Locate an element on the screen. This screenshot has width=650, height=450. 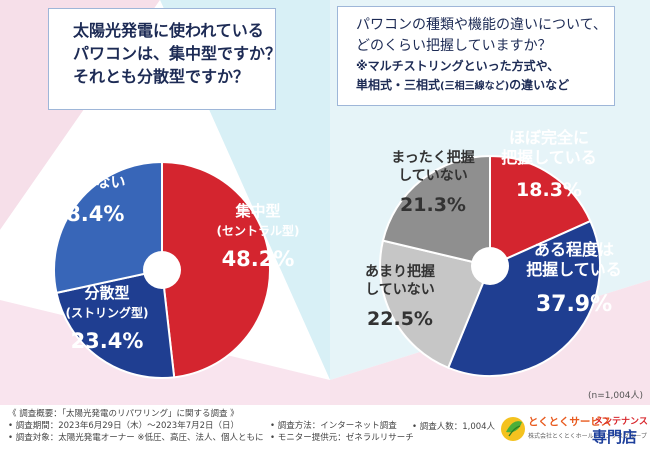
footer-line3: • 調査対象：太陽光発電オーナー ※低圧、高圧、法人、個人ともに is located at coordinates (136, 438).